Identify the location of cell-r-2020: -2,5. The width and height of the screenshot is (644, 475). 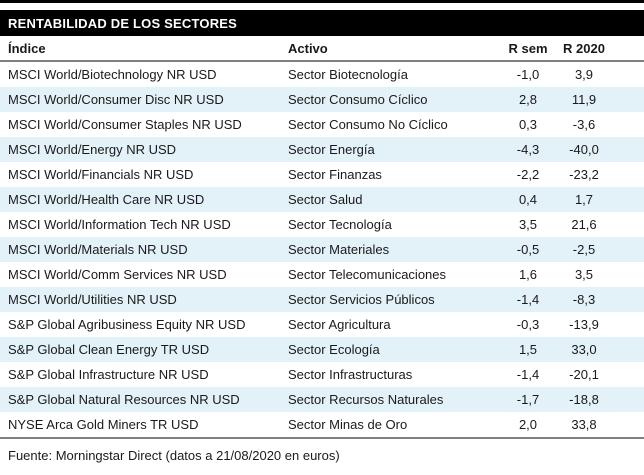
(584, 249).